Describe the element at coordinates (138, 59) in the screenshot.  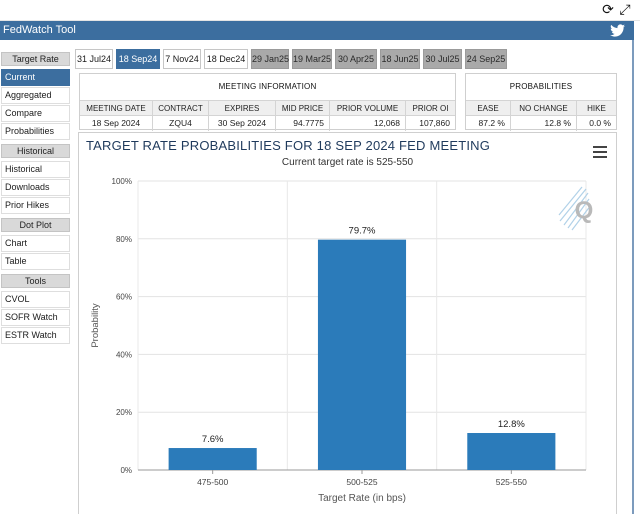
I see `tab-18-sep24: 18 Sep24` at that location.